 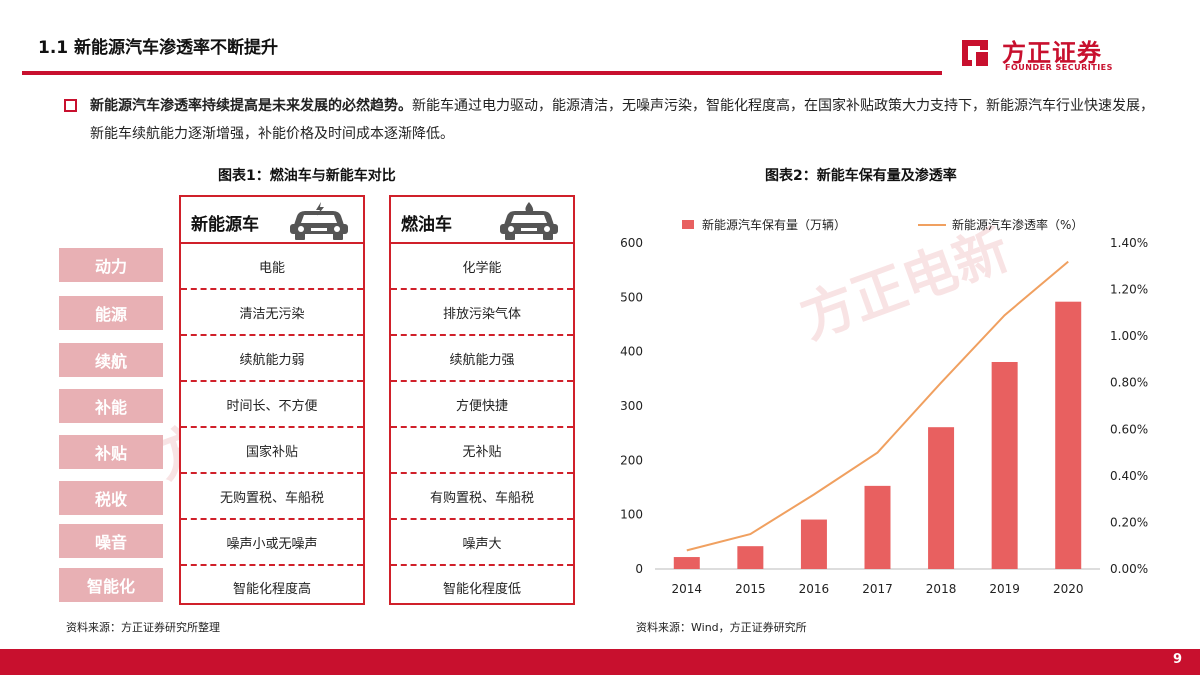 What do you see at coordinates (111, 585) in the screenshot?
I see `row-label: 智能化` at bounding box center [111, 585].